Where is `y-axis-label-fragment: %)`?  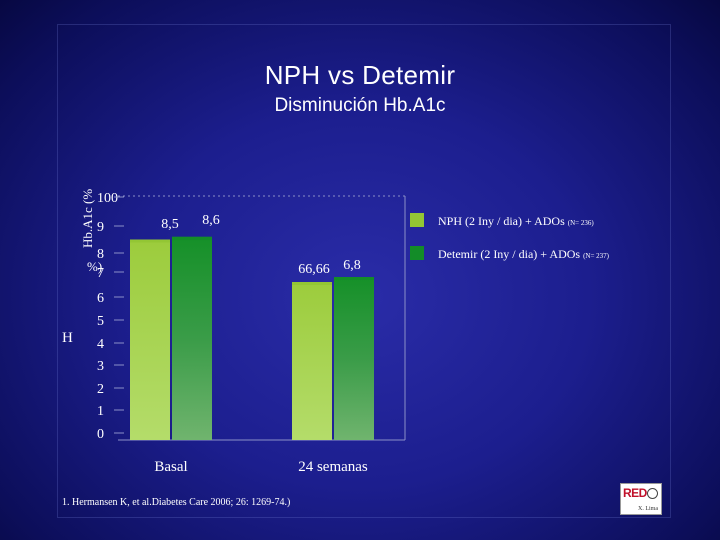 y-axis-label-fragment: %) is located at coordinates (94, 266).